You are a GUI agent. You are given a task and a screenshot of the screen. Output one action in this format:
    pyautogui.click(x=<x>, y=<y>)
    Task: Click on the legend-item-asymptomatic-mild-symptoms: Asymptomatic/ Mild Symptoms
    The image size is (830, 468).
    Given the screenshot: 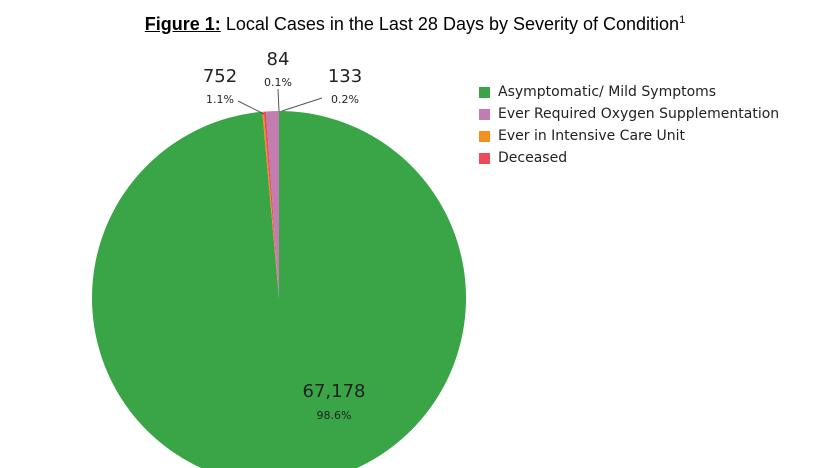 What is the action you would take?
    pyautogui.click(x=629, y=92)
    